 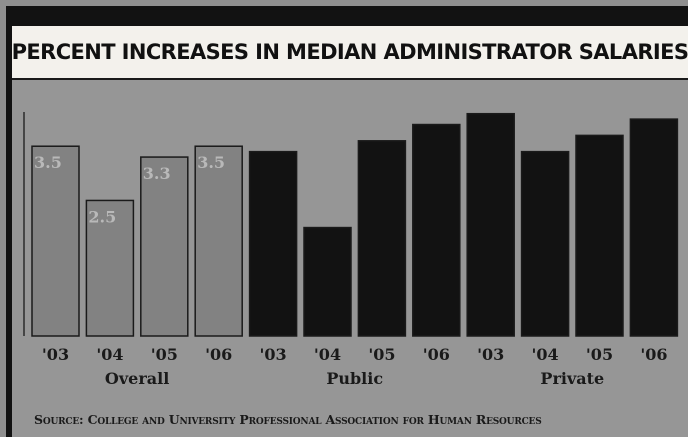 I want to click on data-label-overall-0: 3.5, so click(x=48, y=162).